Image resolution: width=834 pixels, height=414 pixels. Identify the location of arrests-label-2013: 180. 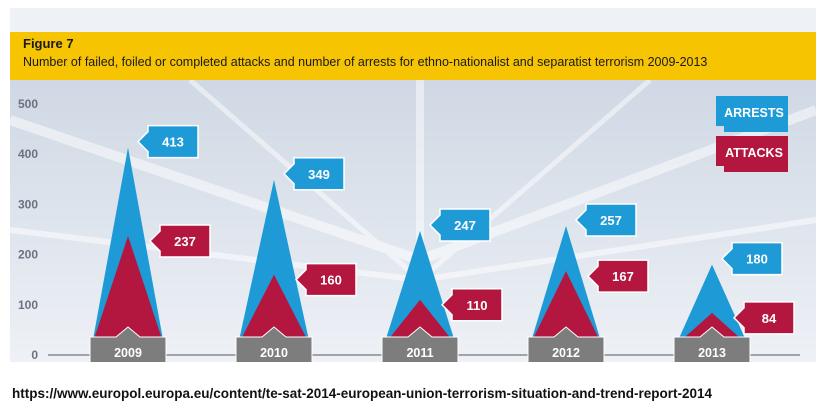
(751, 258).